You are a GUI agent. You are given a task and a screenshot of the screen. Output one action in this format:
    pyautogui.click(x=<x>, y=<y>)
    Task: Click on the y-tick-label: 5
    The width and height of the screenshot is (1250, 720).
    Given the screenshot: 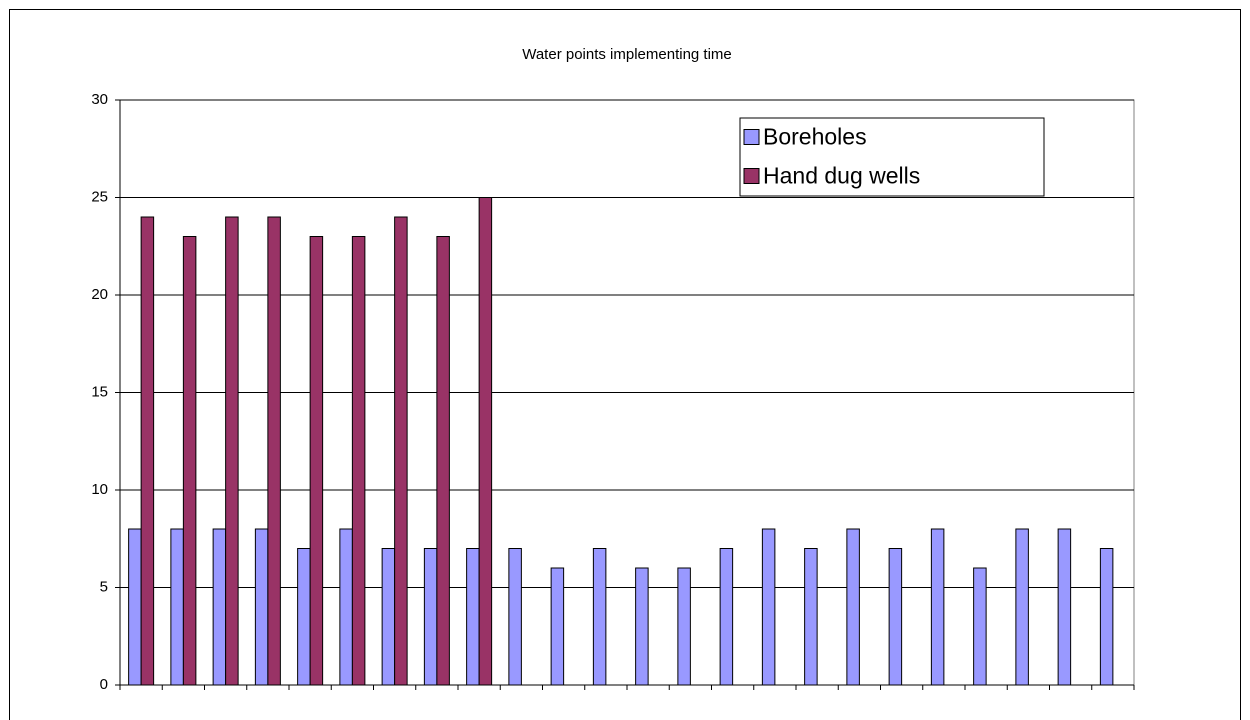 What is the action you would take?
    pyautogui.click(x=104, y=586)
    